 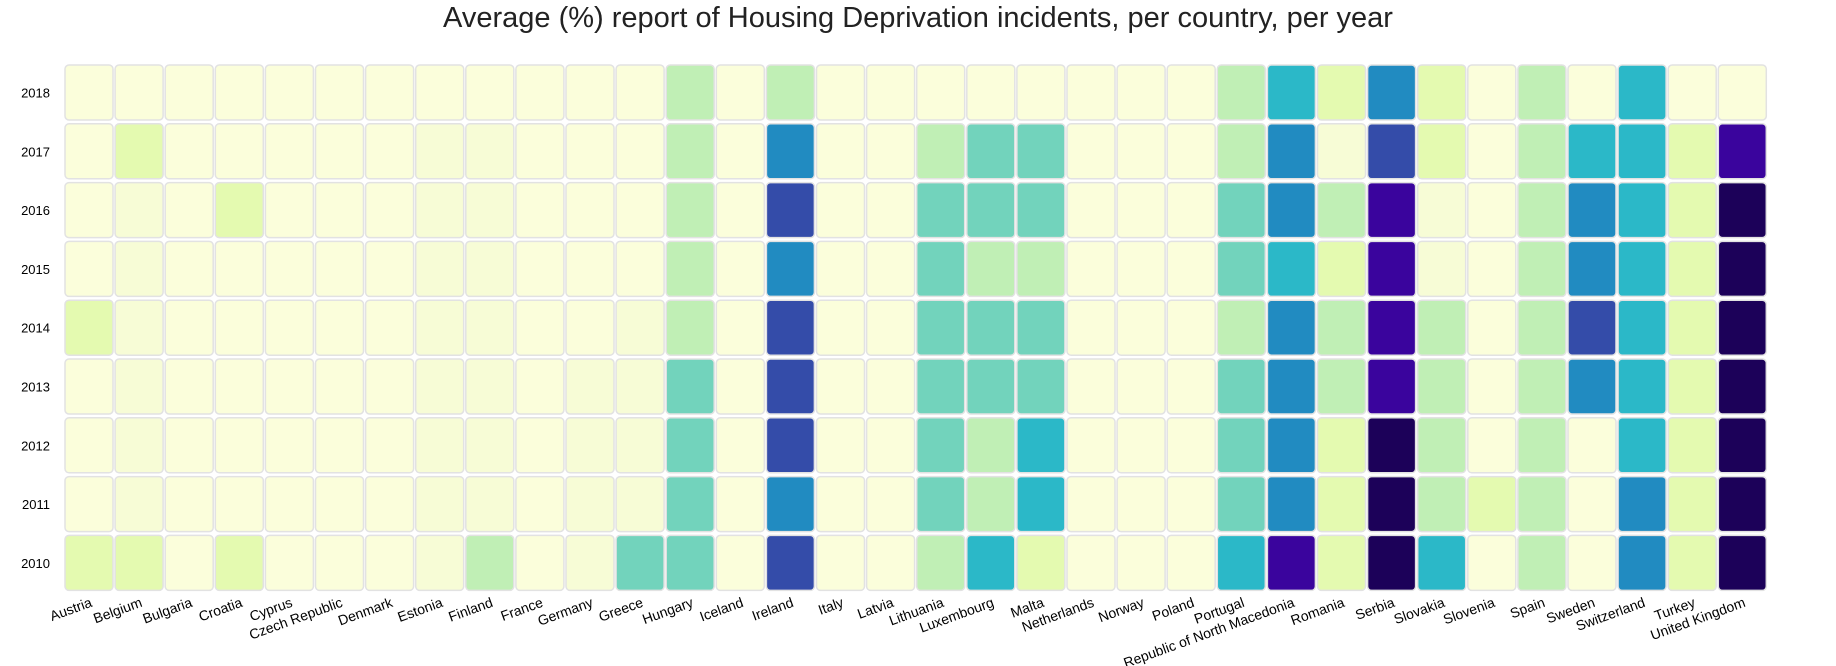 I want to click on heatmap-cell-portugal-2010, so click(x=1241, y=563).